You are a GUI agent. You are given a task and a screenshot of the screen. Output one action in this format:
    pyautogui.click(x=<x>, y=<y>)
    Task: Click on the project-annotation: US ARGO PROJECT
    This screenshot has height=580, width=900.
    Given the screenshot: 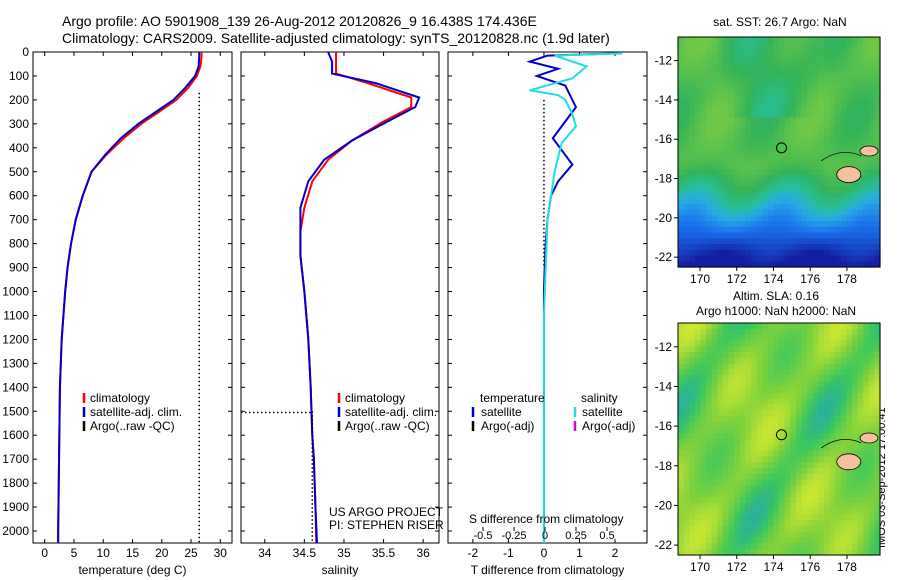 What is the action you would take?
    pyautogui.click(x=386, y=512)
    